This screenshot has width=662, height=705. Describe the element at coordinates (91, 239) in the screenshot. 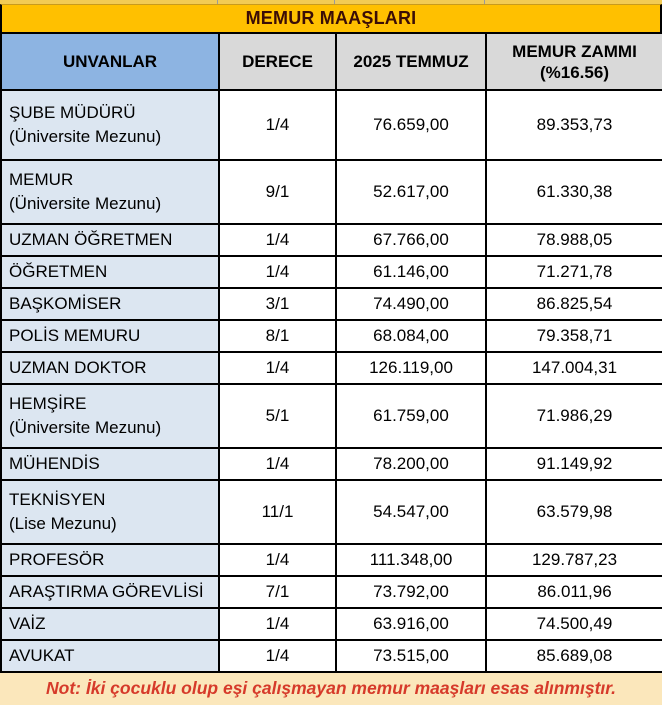

I see `job-title: UZMAN ÖĞRETMEN` at that location.